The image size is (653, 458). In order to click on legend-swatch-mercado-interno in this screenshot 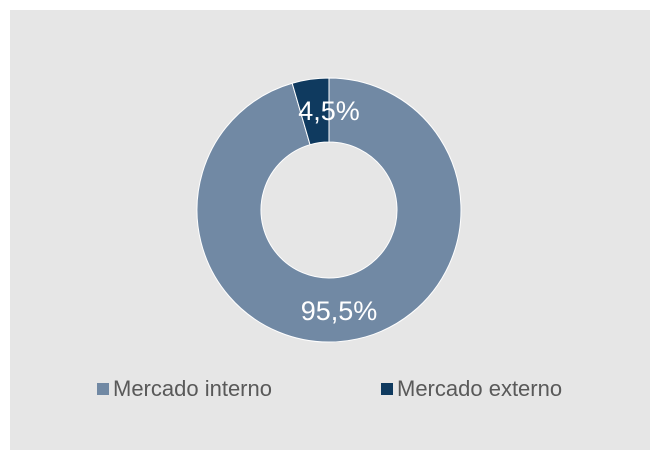, I will do `click(103, 389)`.